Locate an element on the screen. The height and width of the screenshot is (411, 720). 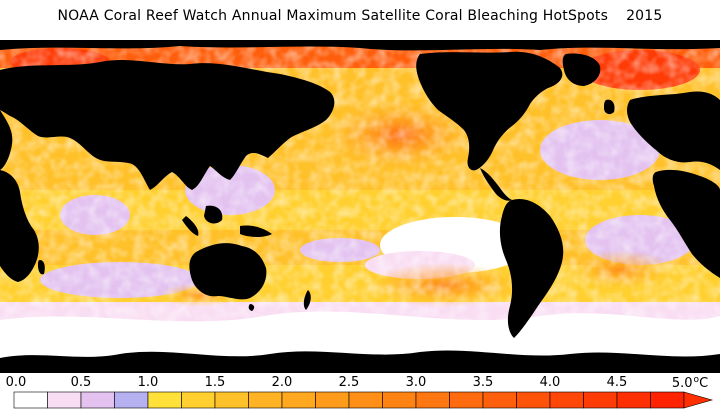
colorbar-unit-celsius: C is located at coordinates (704, 383).